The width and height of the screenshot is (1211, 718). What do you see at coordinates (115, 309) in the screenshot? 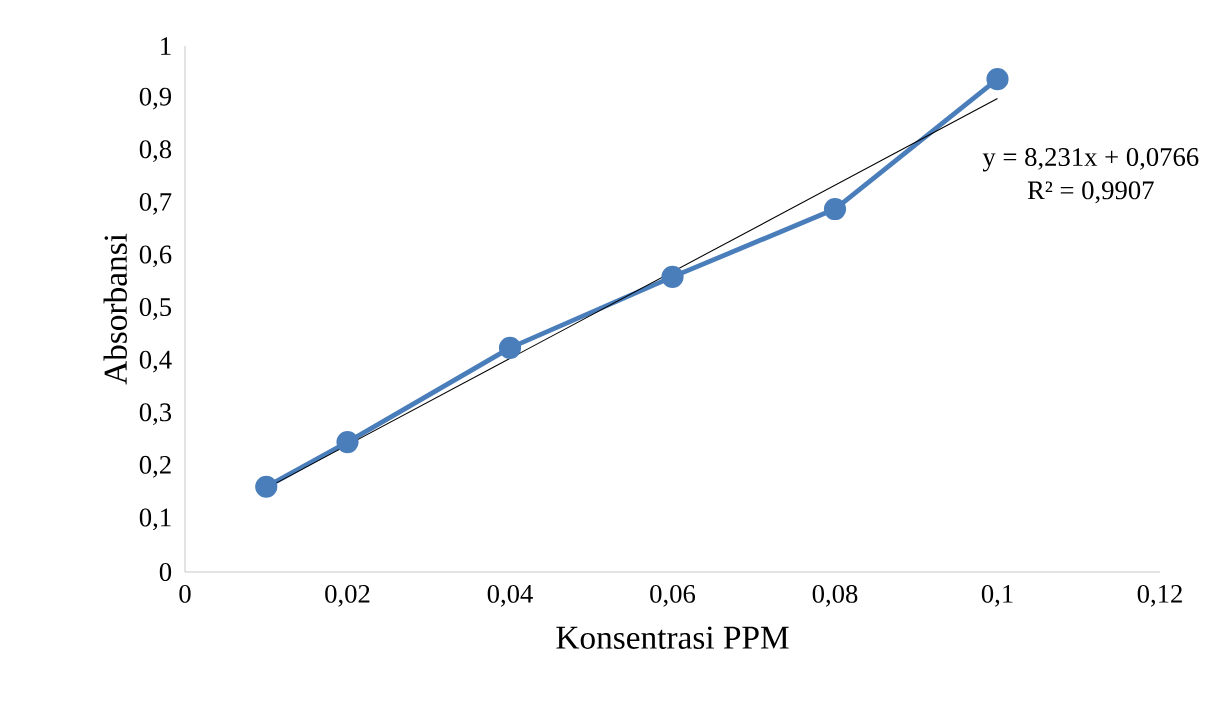
I see `y-axis-title: Absorbansi` at bounding box center [115, 309].